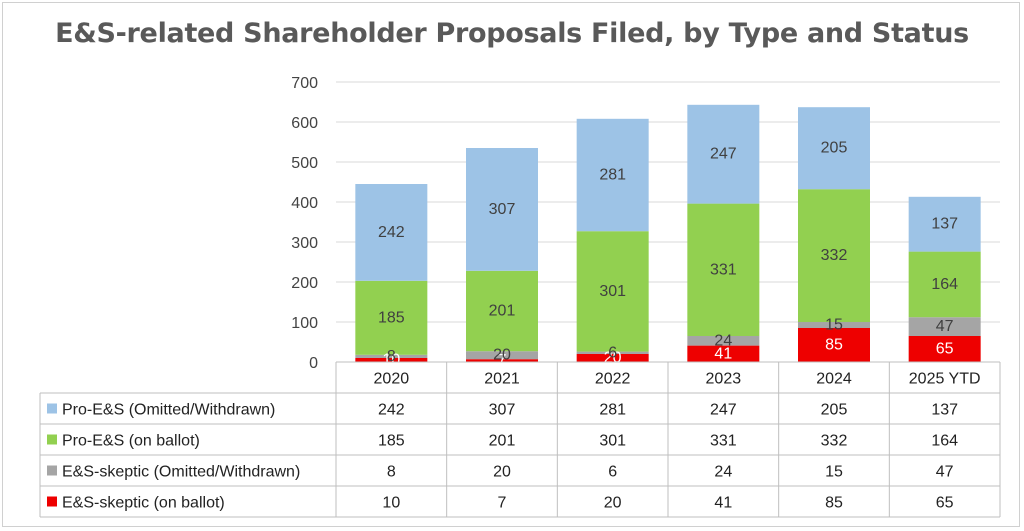 The width and height of the screenshot is (1024, 531). I want to click on table-cell: 8, so click(391, 472).